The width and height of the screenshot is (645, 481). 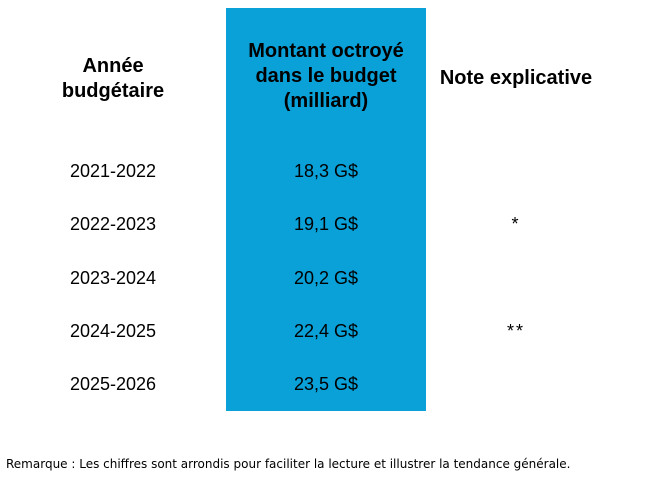 I want to click on table-row: 2022-2023 19,1 G$ *, so click(x=322, y=224).